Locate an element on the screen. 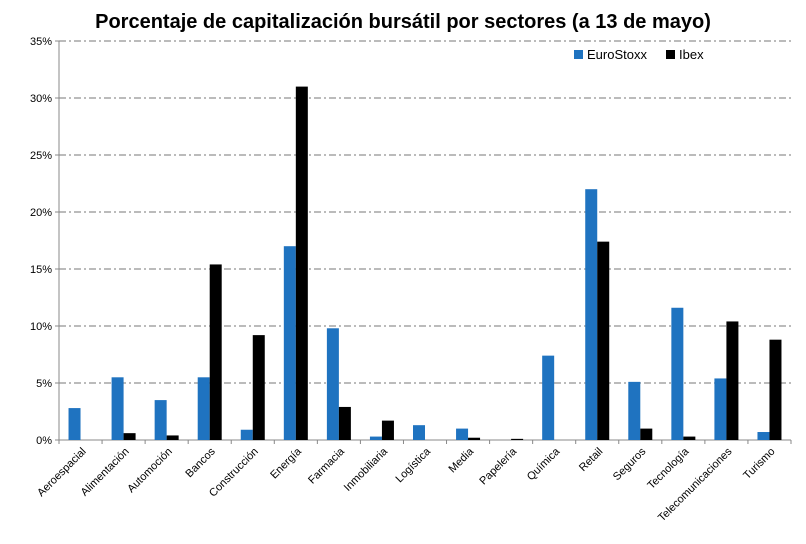 Image resolution: width=806 pixels, height=544 pixels. x-category-label: Media is located at coordinates (462, 460).